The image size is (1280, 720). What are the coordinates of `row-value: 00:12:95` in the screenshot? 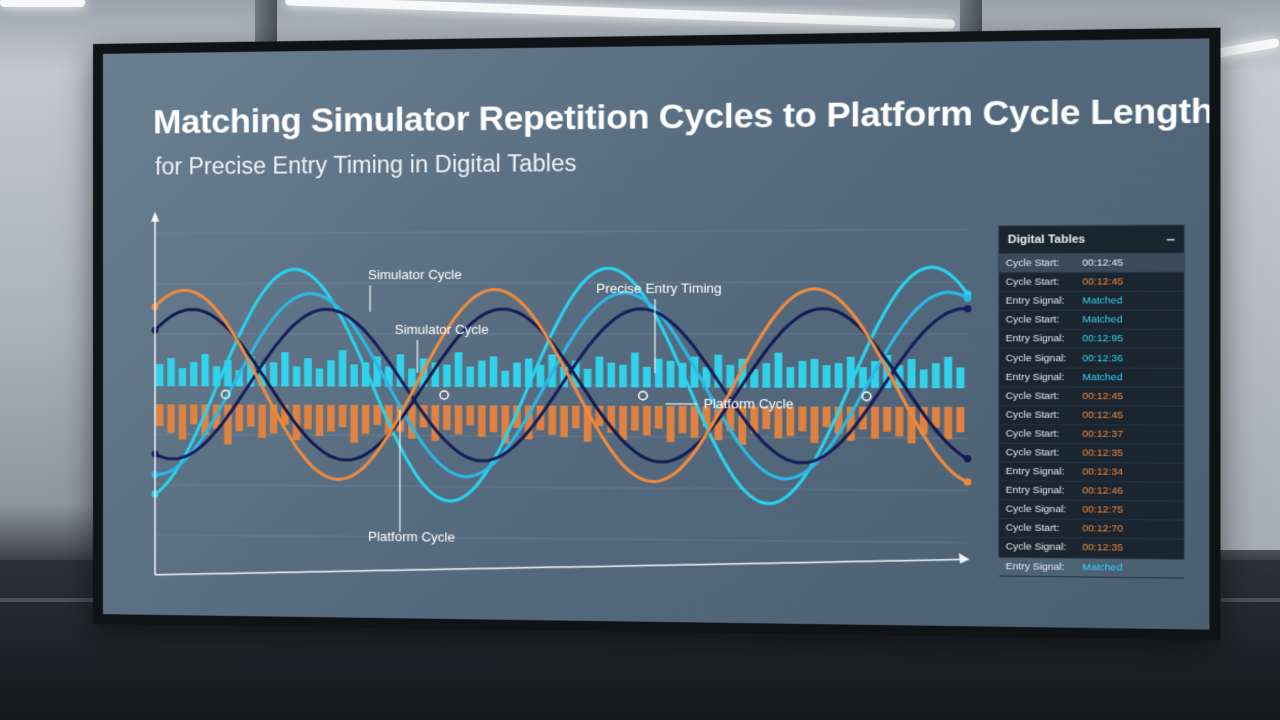 It's located at (1102, 339).